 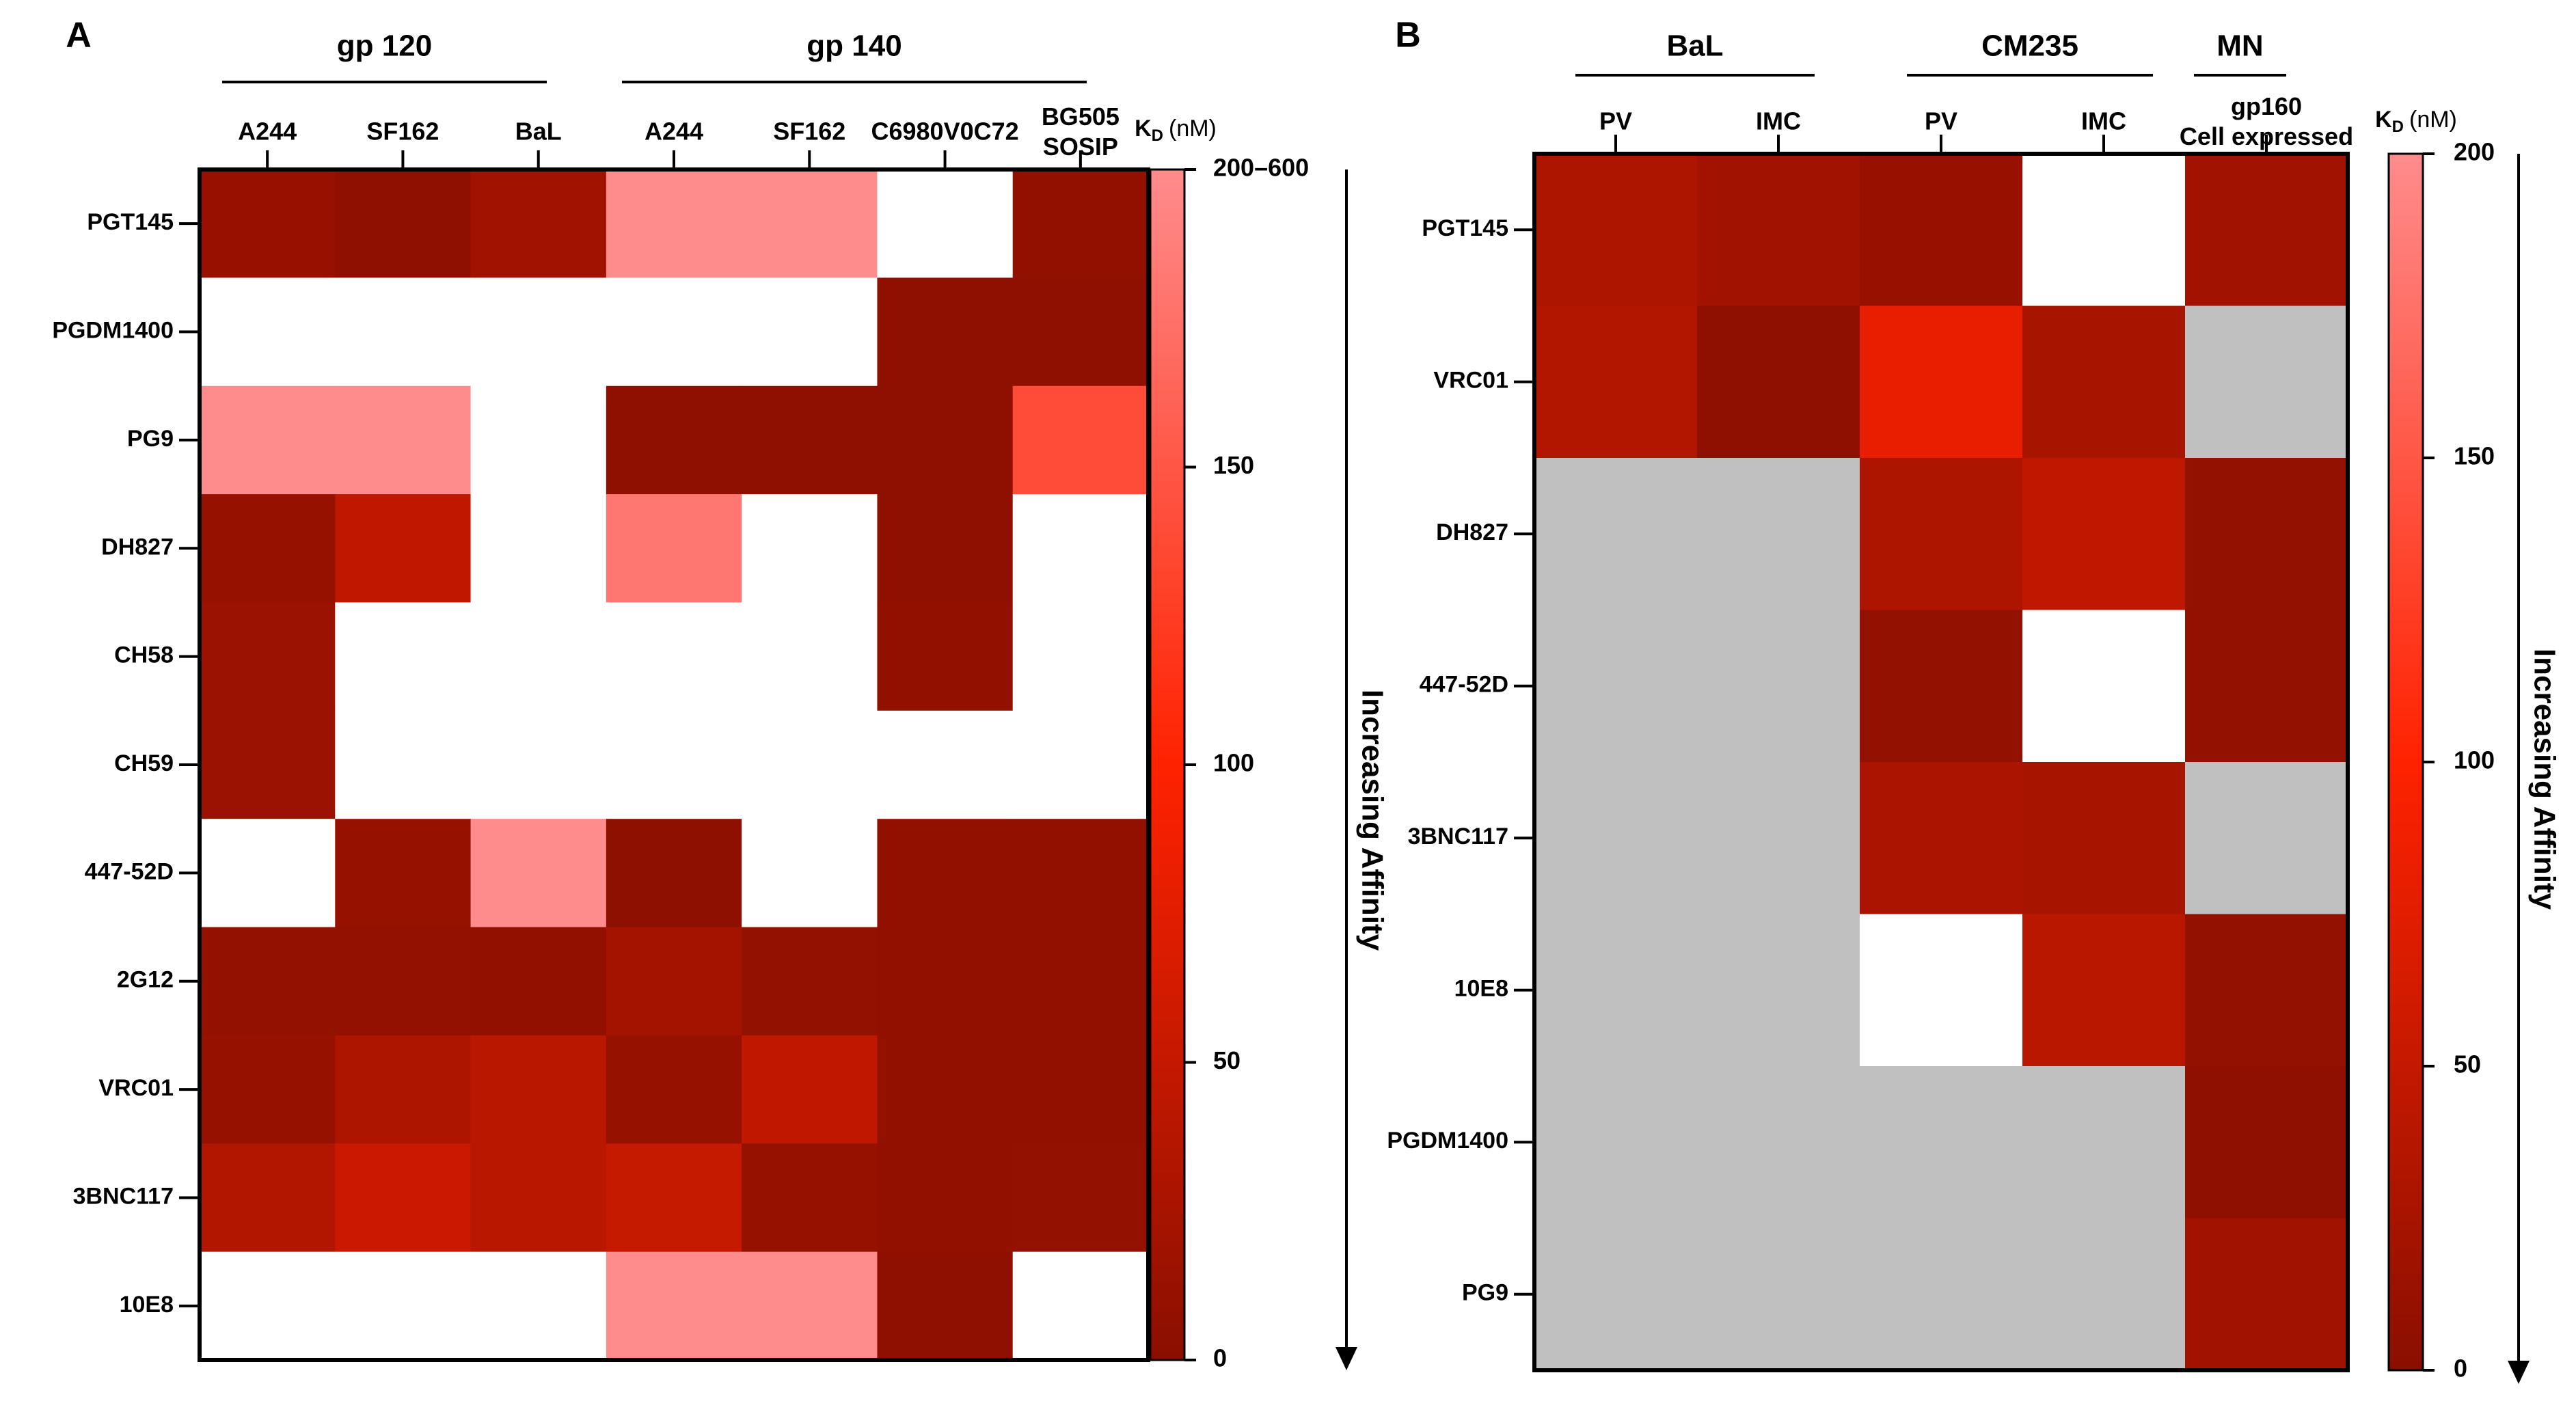 I want to click on colorbar-top-label: 200, so click(x=2474, y=152).